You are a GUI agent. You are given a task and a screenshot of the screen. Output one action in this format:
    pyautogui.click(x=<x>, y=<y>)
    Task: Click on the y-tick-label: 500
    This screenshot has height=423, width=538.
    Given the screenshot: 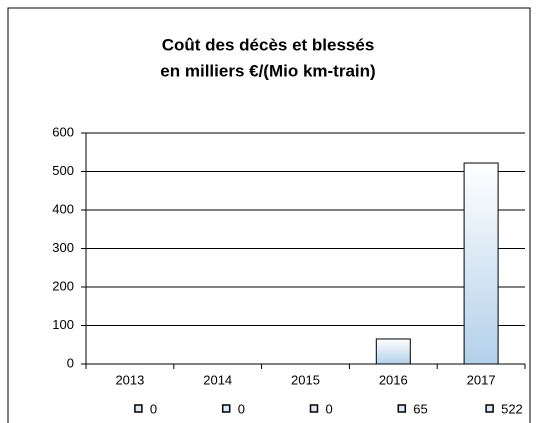 What is the action you would take?
    pyautogui.click(x=63, y=170)
    